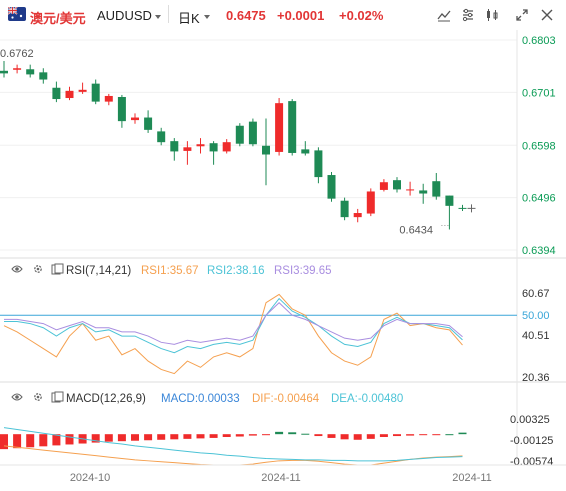 The height and width of the screenshot is (491, 566). What do you see at coordinates (539, 146) in the screenshot?
I see `price-tick-label: 0.6598` at bounding box center [539, 146].